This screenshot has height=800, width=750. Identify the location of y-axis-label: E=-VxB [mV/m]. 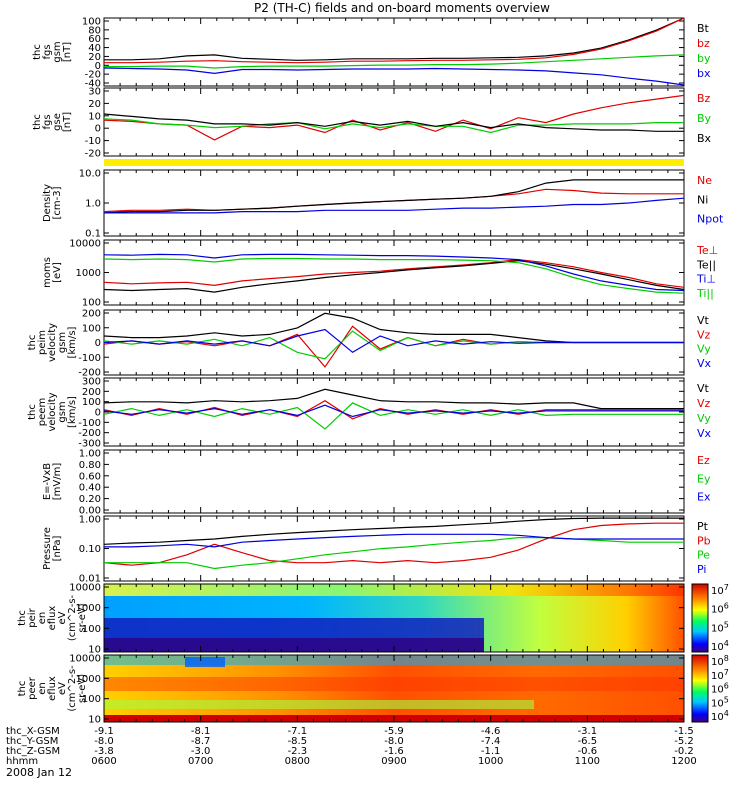
(52, 482).